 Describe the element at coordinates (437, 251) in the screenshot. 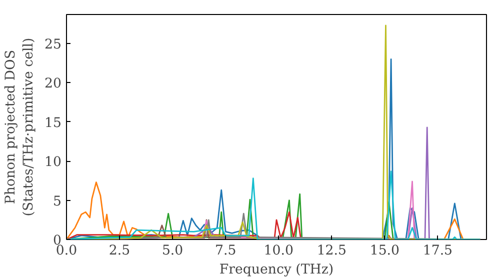

I see `x-tick-label: 17.5` at that location.